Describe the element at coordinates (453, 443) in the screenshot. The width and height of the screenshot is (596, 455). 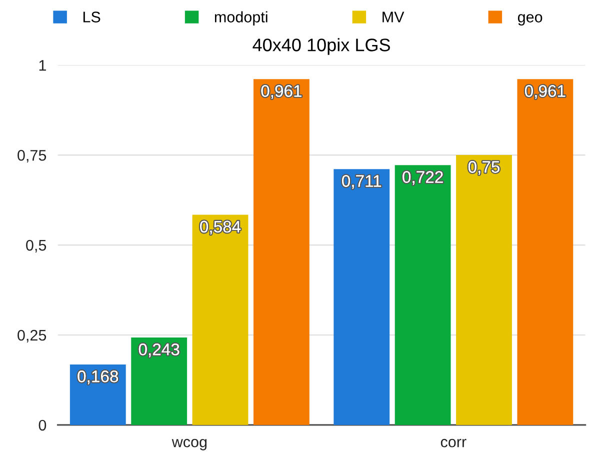
I see `x-tick-label: corr` at that location.